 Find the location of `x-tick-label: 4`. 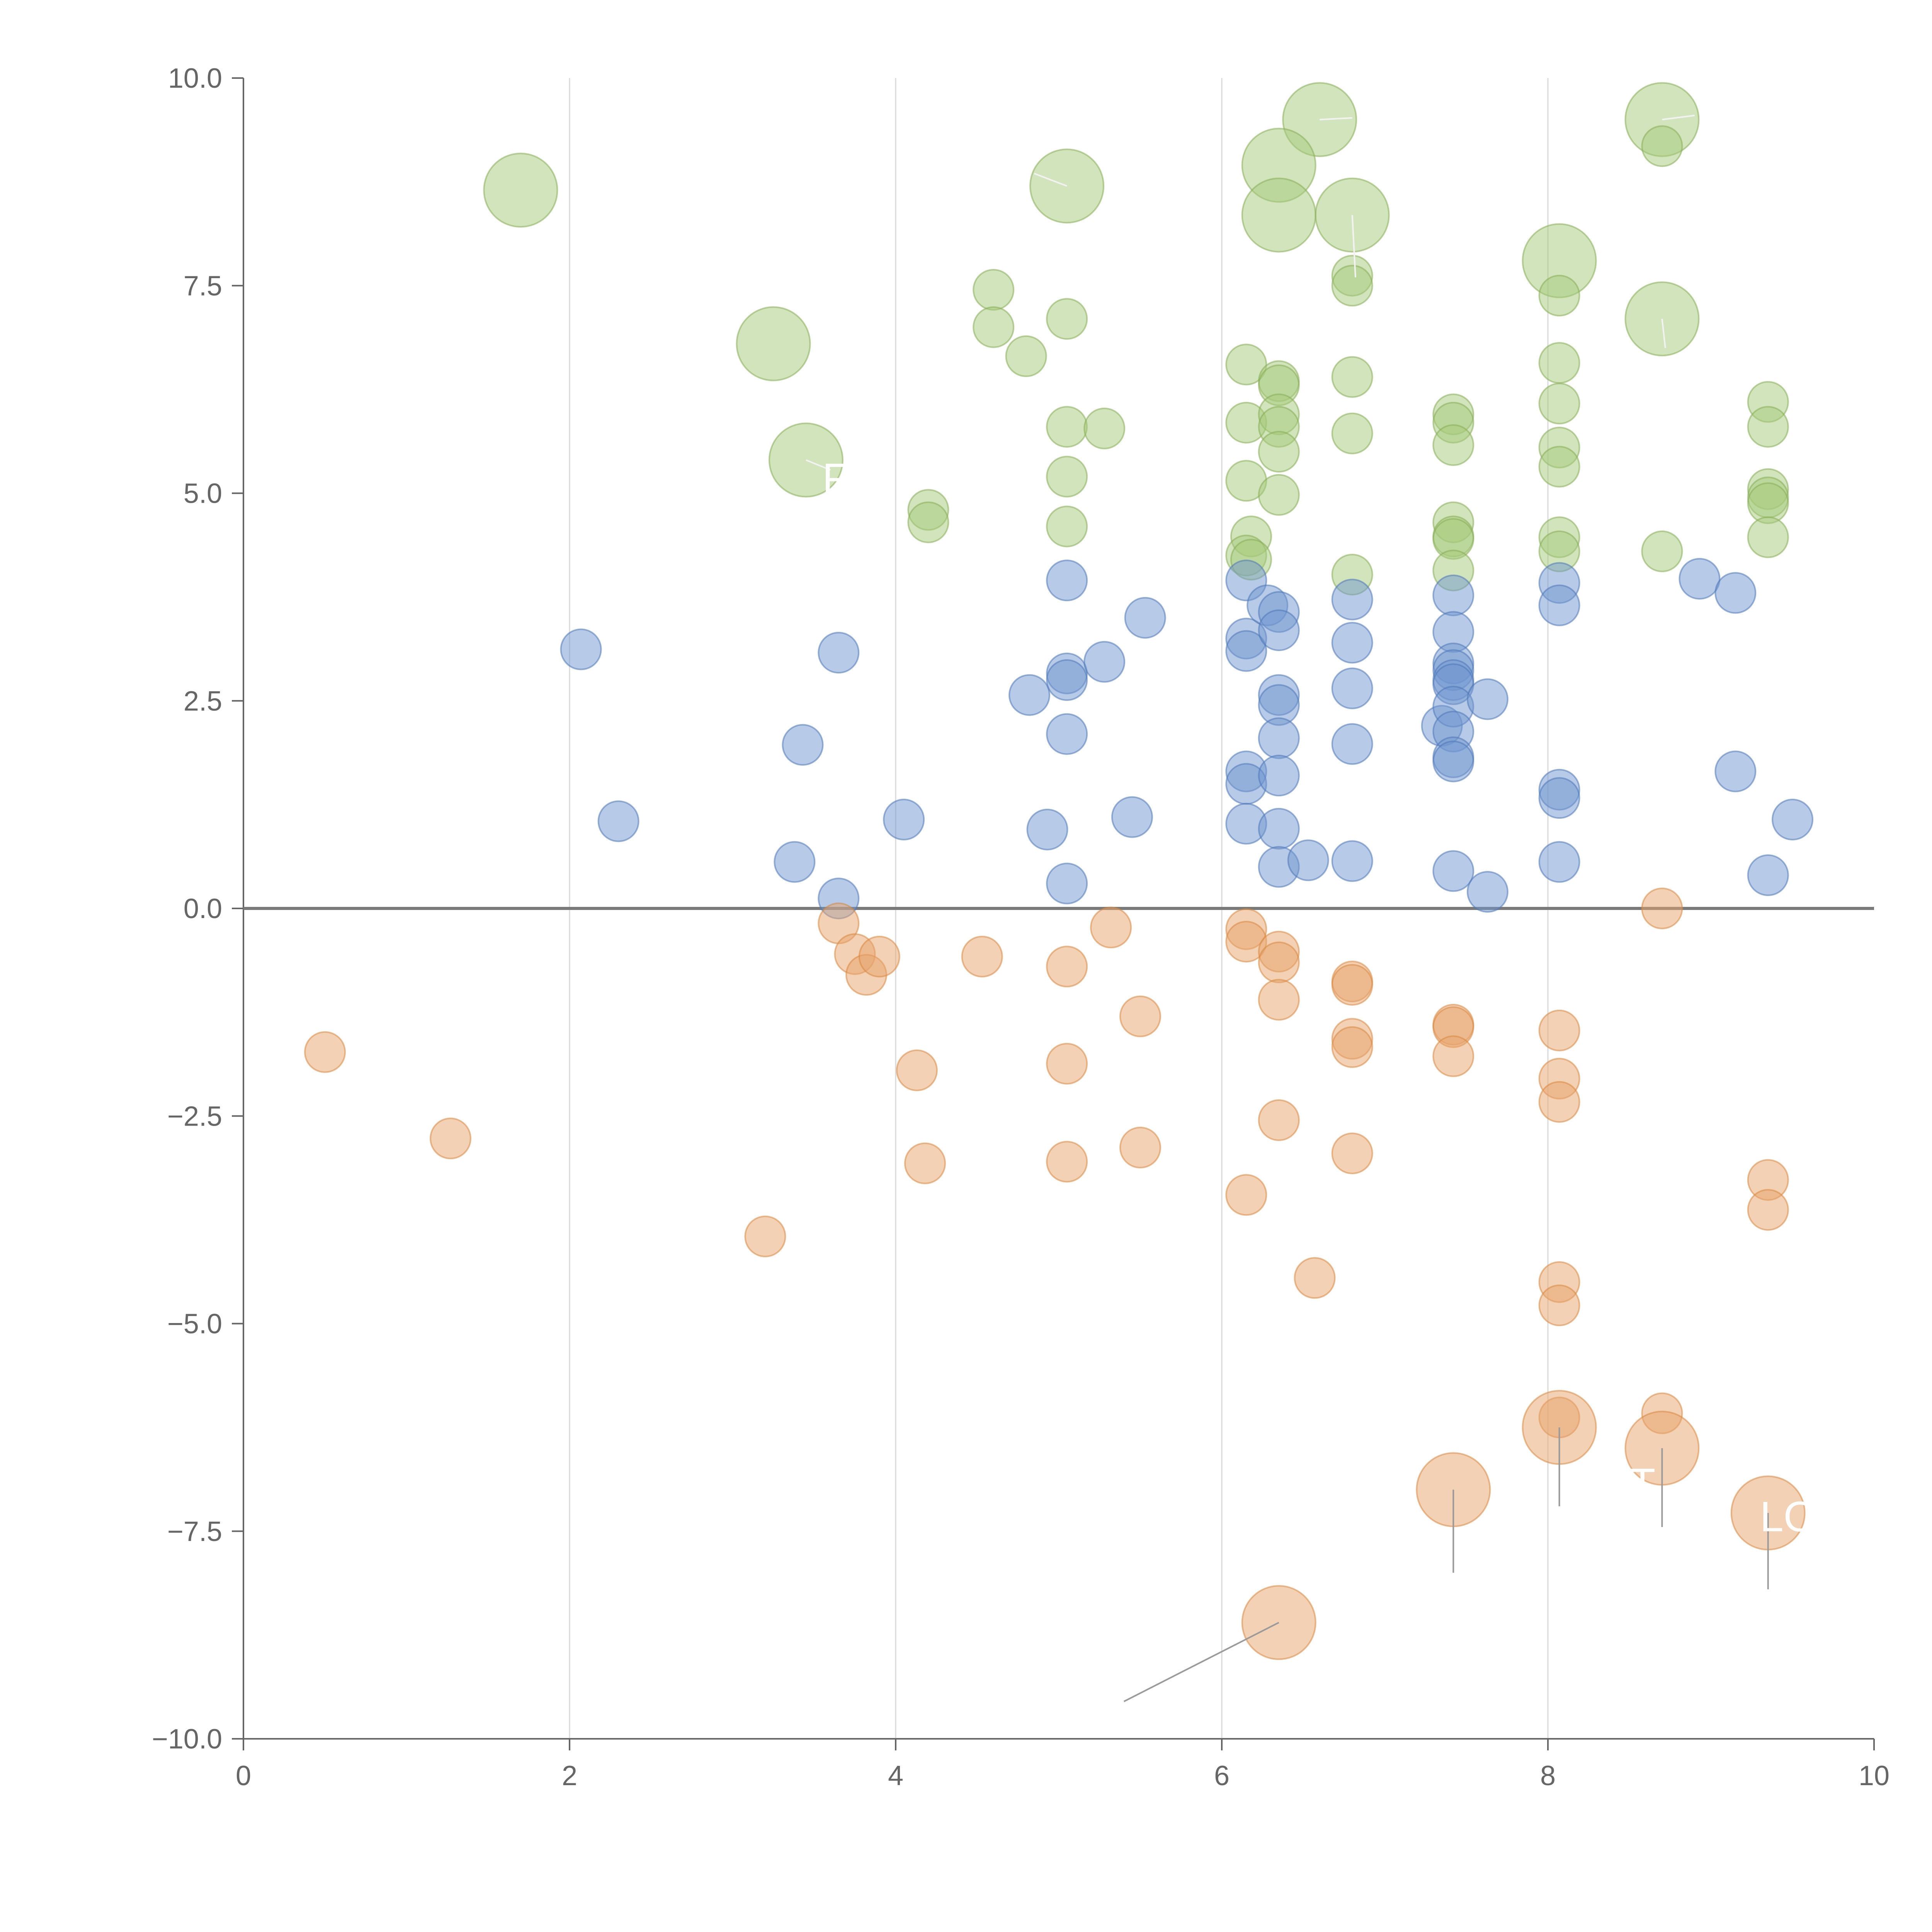

x-tick-label: 4 is located at coordinates (896, 1775).